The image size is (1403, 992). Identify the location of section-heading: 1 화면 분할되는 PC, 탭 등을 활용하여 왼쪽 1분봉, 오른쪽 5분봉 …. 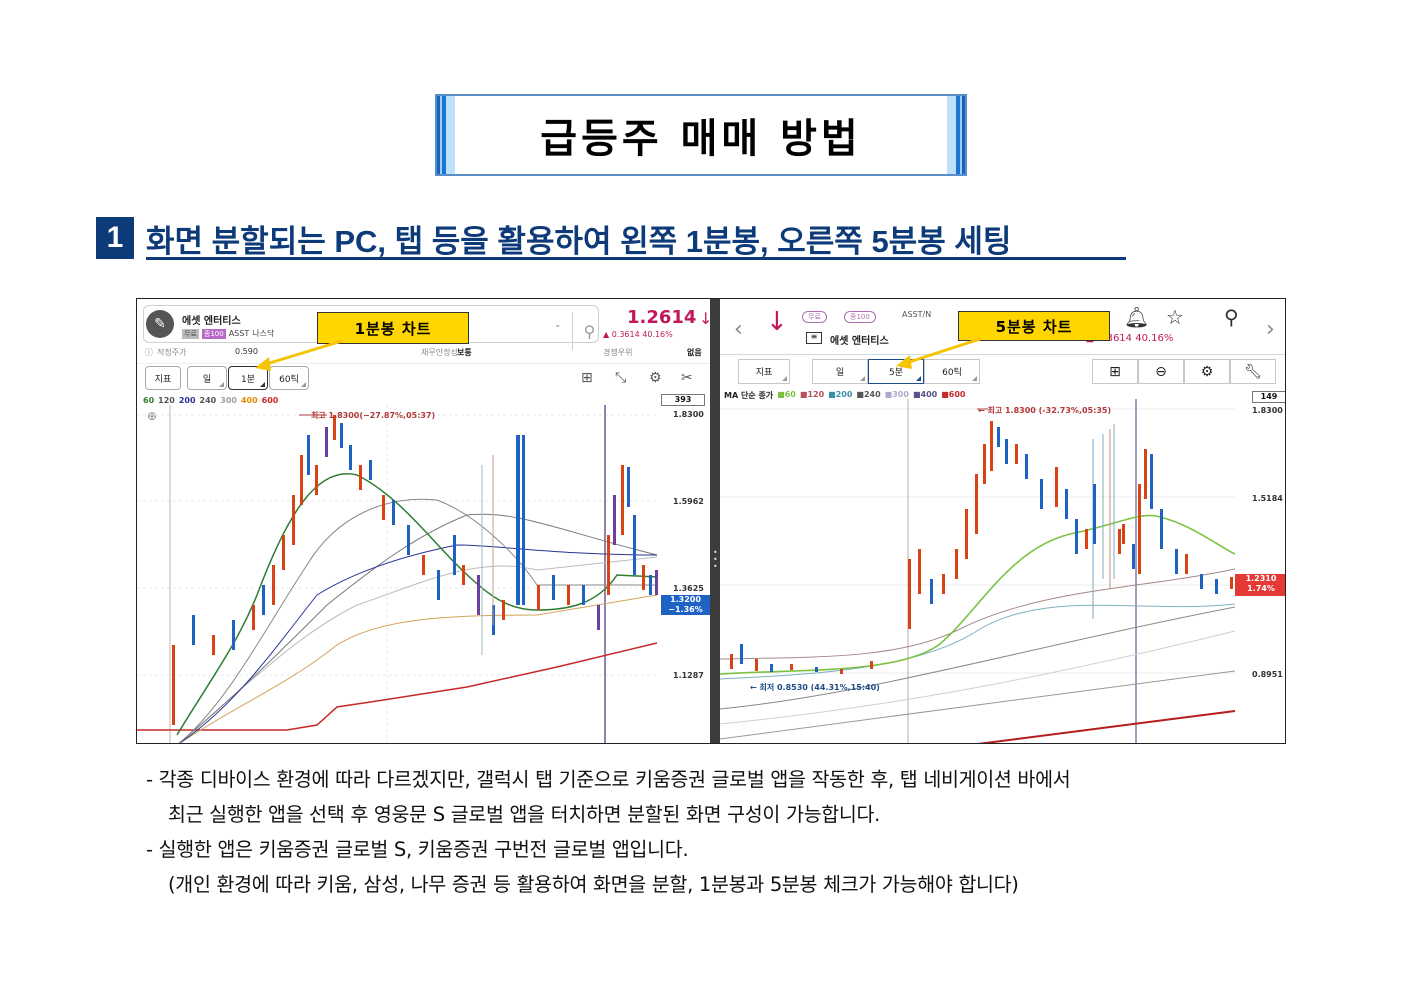
(553, 238).